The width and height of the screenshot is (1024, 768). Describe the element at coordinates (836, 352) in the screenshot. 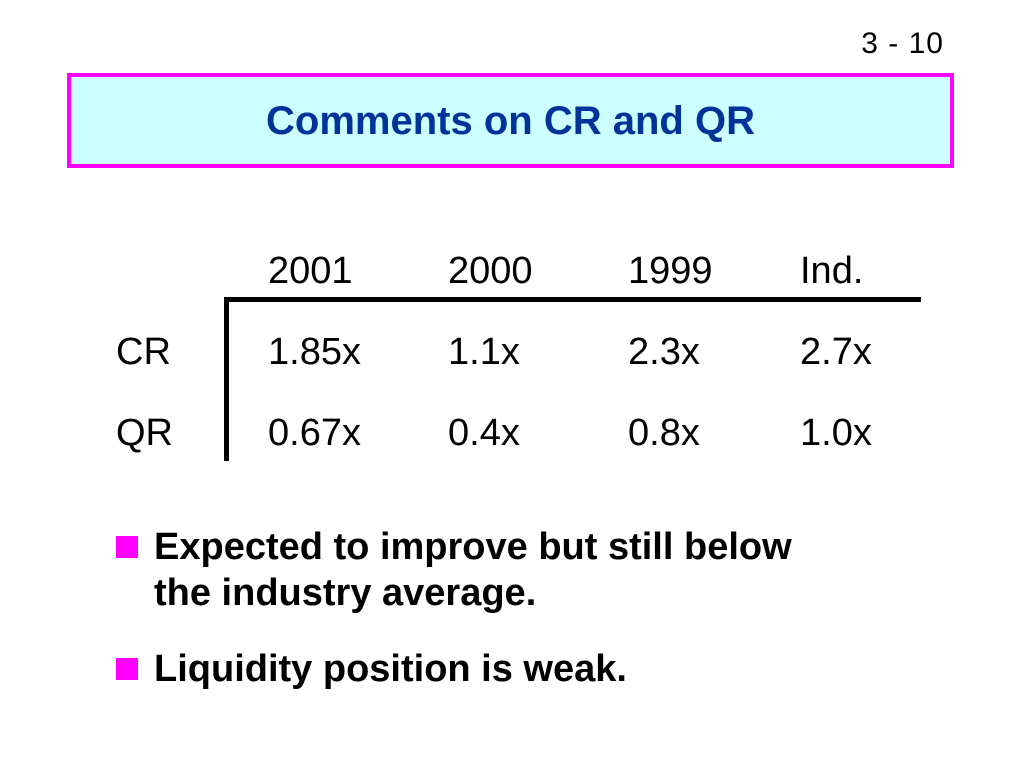

I see `cr-industry-value: 2.7x` at that location.